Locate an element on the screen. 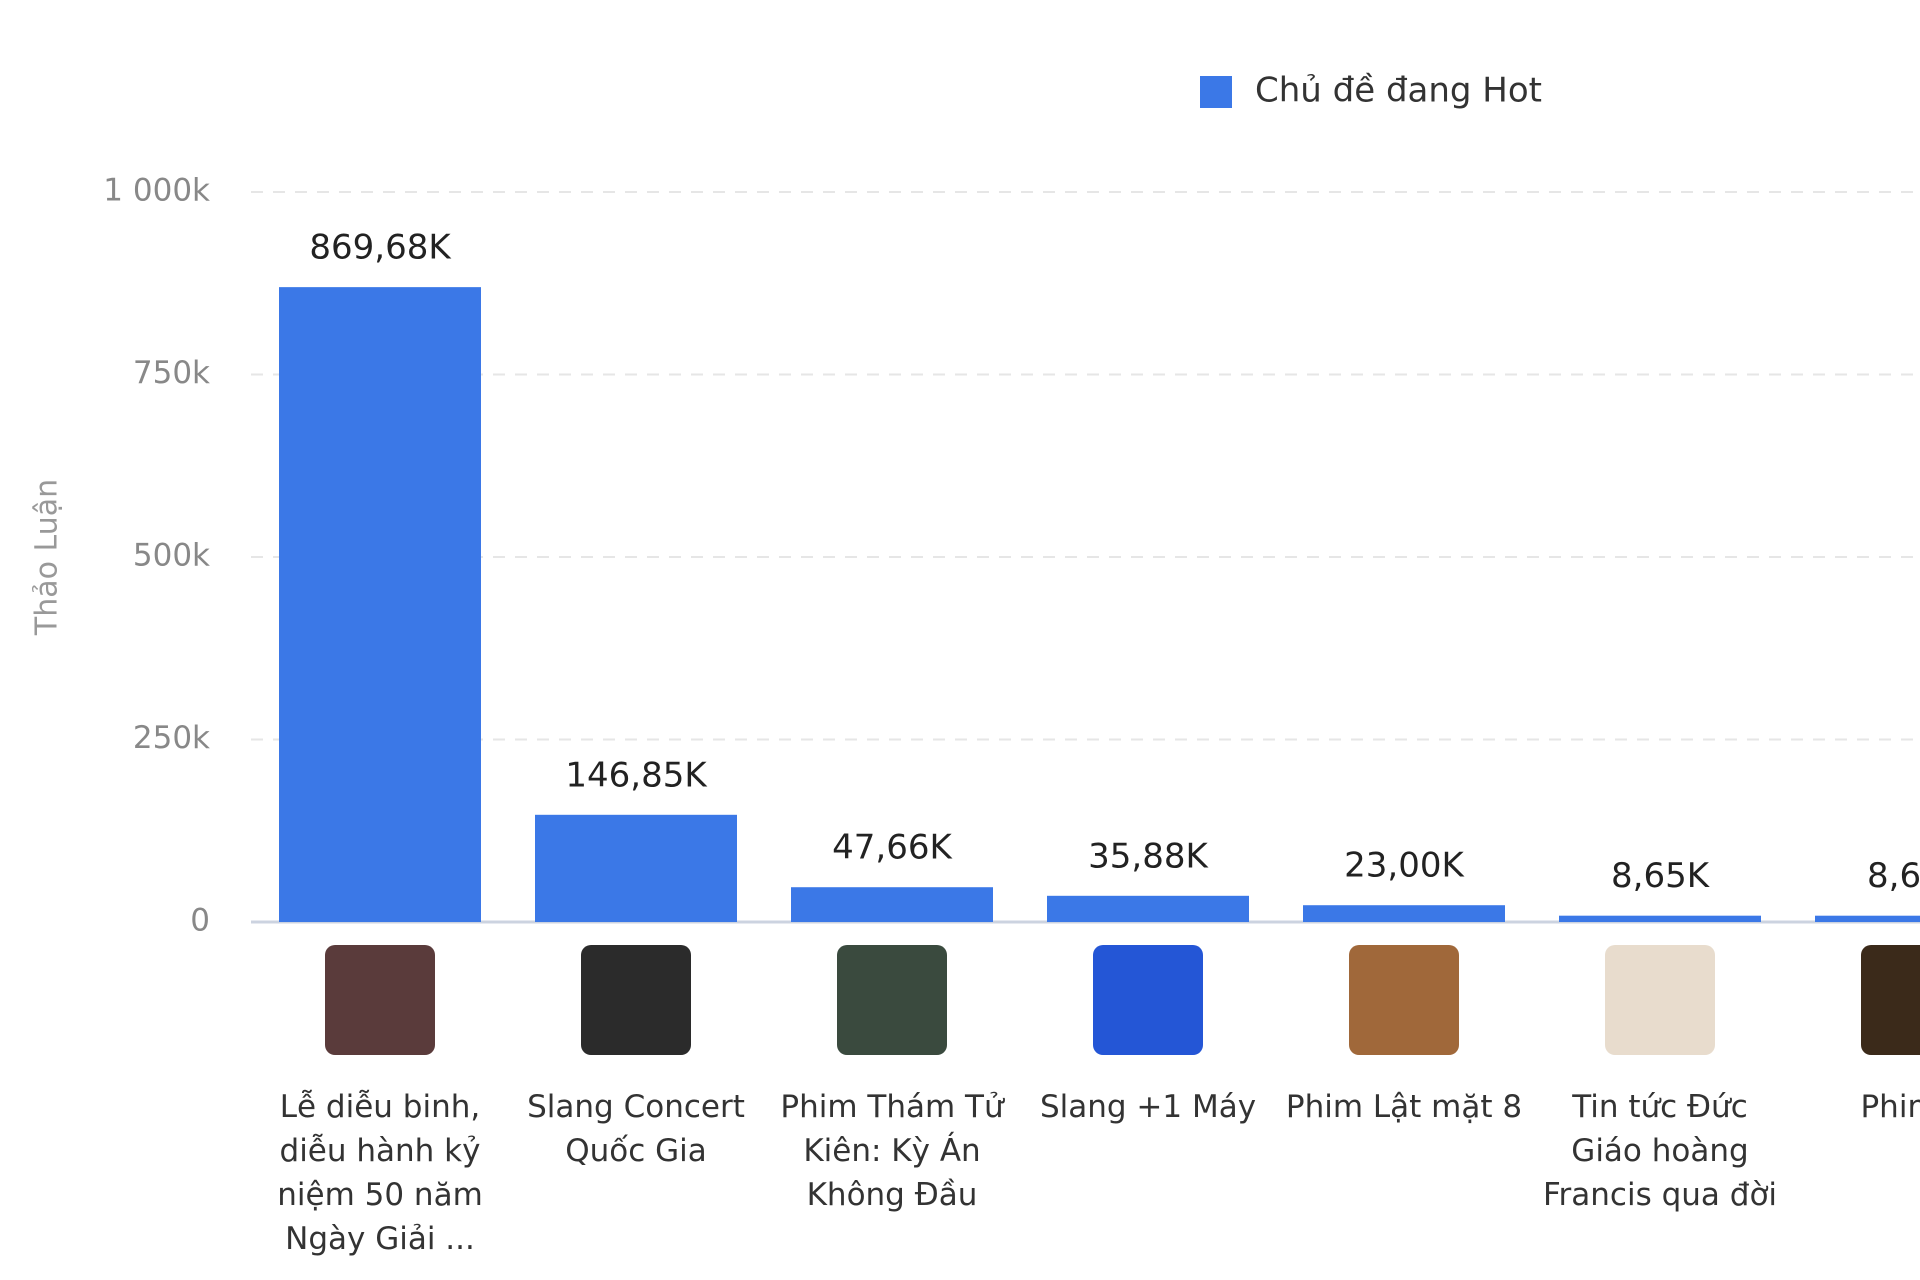 The width and height of the screenshot is (1920, 1280). x-tick-label: Phim Đ is located at coordinates (1890, 1107).